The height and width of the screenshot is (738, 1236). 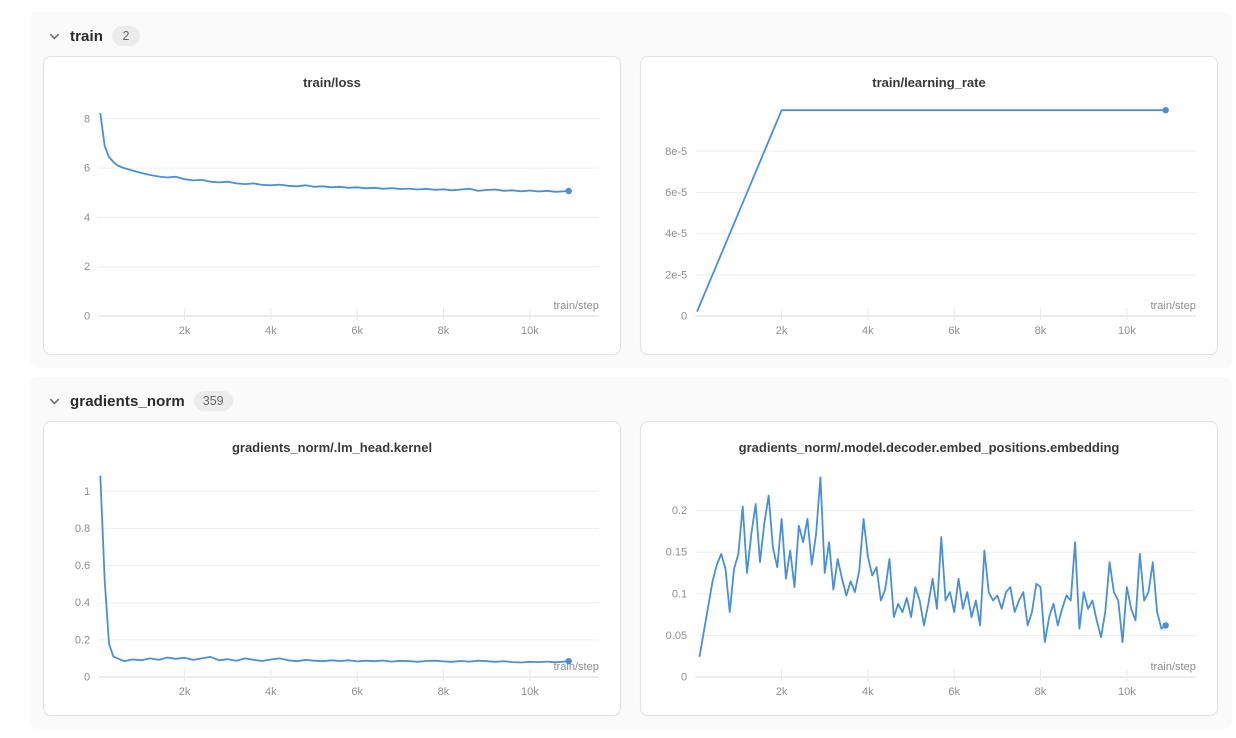 What do you see at coordinates (676, 193) in the screenshot?
I see `svg-text: 6e-5` at bounding box center [676, 193].